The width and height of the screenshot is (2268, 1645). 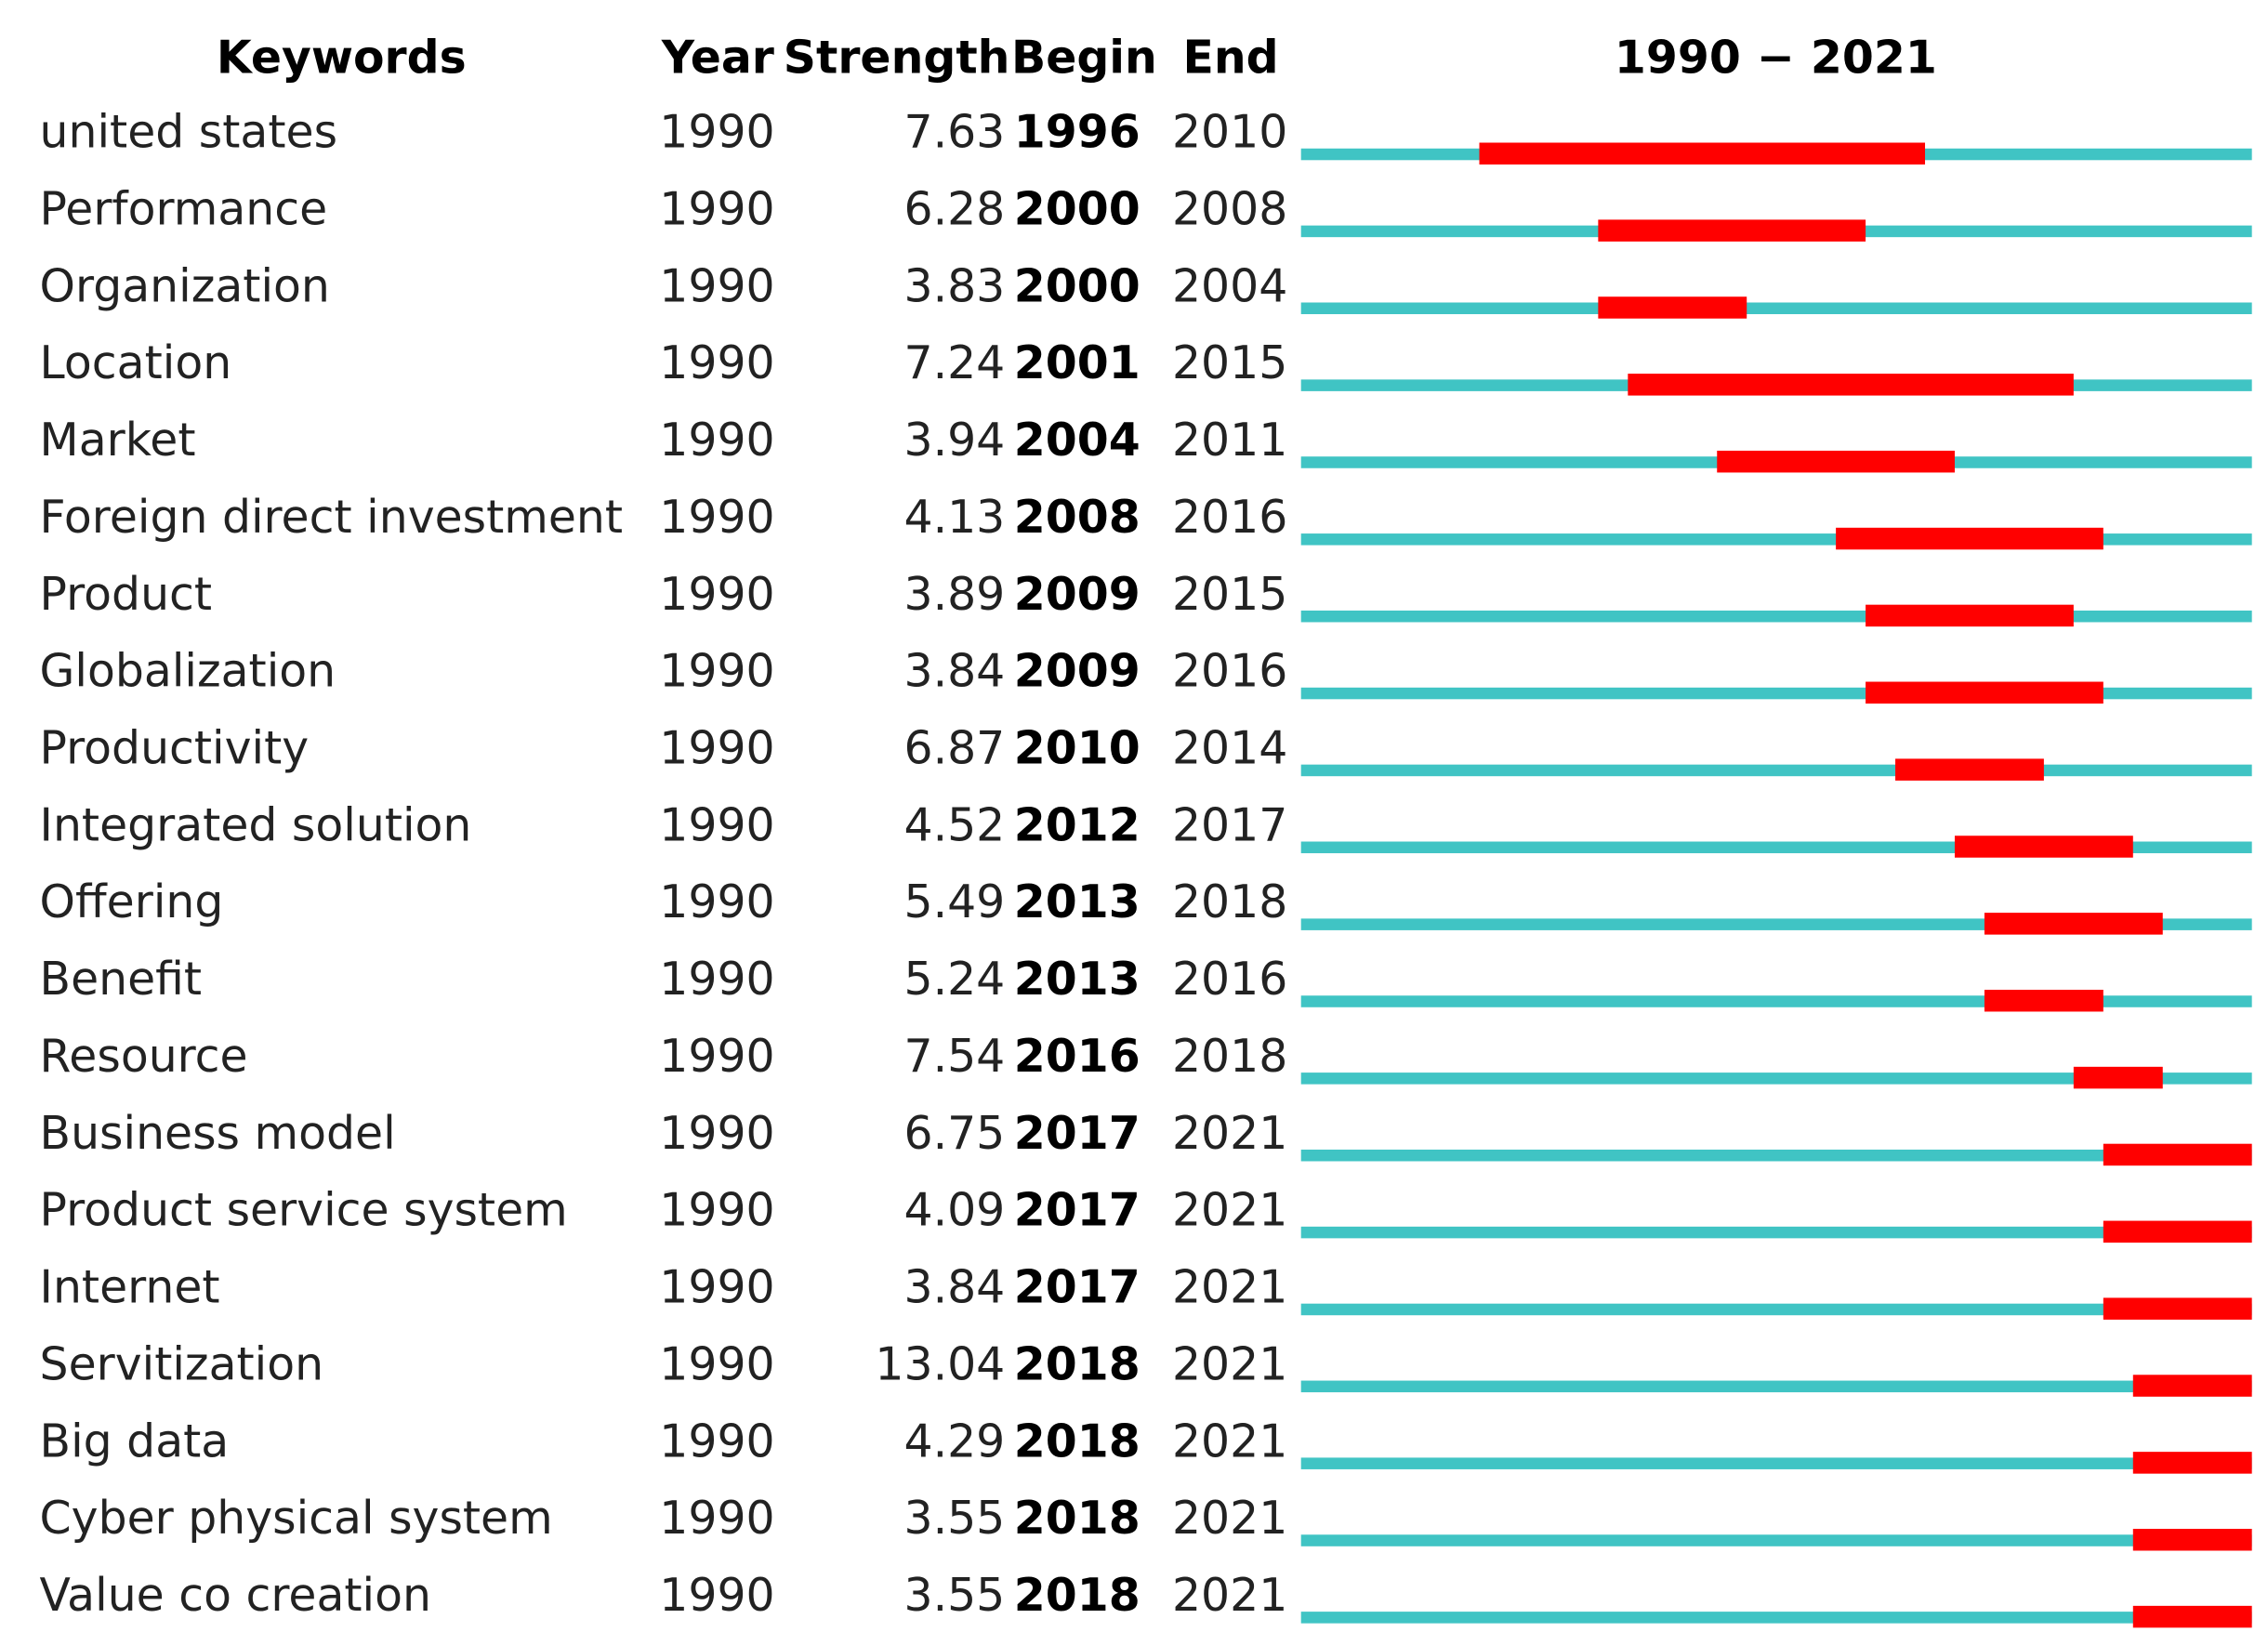 I want to click on keyword: Offering, so click(x=132, y=902).